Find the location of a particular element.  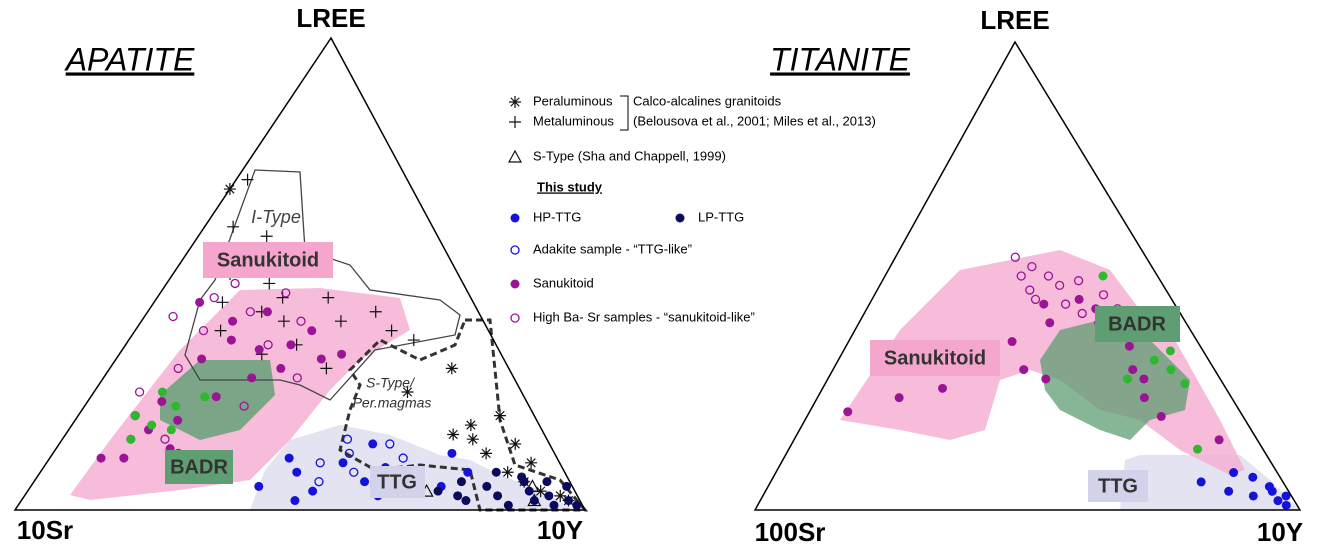

corner-label: 100Sr is located at coordinates (790, 531).